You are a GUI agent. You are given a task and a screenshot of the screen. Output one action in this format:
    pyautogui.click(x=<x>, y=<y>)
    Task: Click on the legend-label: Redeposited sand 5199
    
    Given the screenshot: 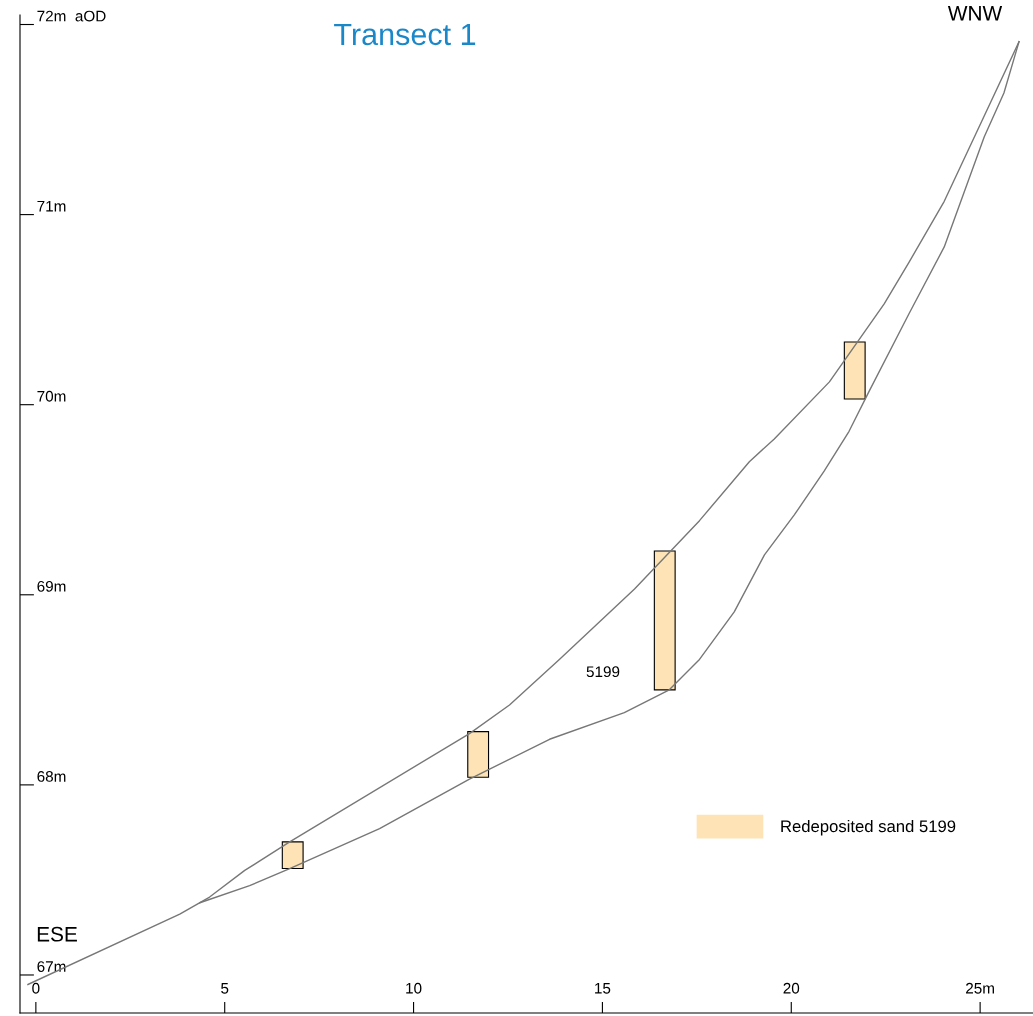 What is the action you would take?
    pyautogui.click(x=868, y=827)
    